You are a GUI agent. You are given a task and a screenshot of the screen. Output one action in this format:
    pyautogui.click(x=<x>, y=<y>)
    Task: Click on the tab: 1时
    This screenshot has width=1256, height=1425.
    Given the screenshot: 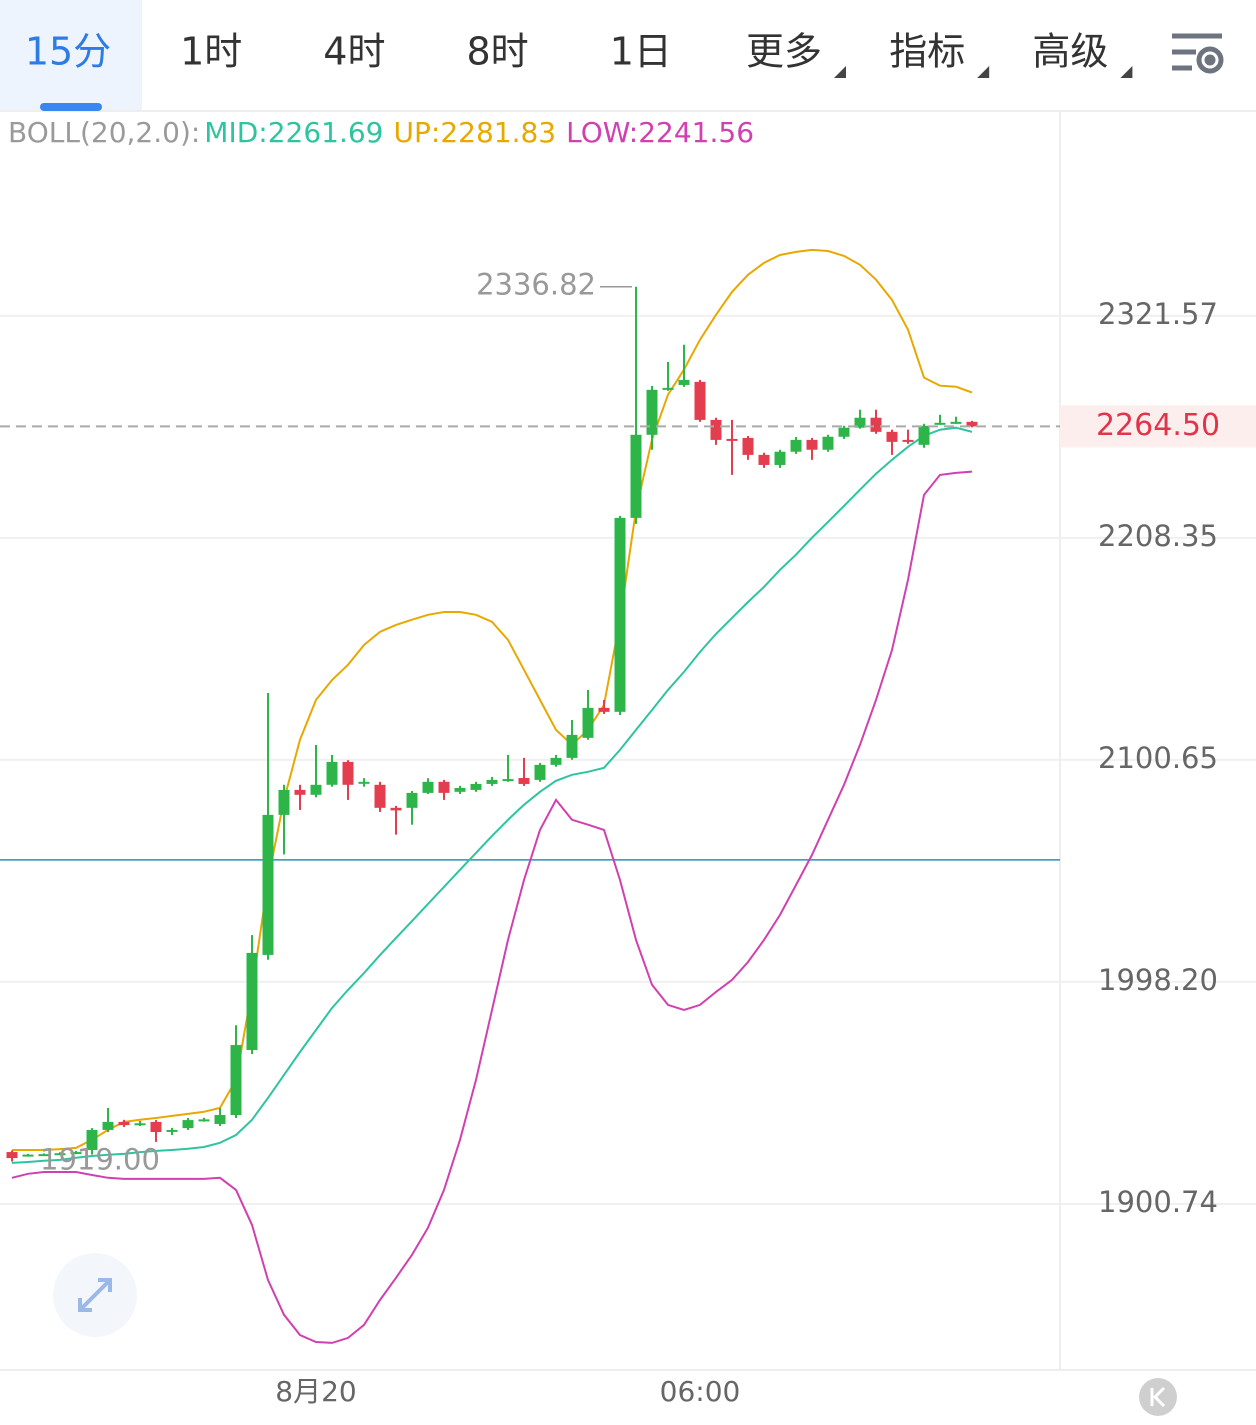 What is the action you would take?
    pyautogui.click(x=211, y=52)
    